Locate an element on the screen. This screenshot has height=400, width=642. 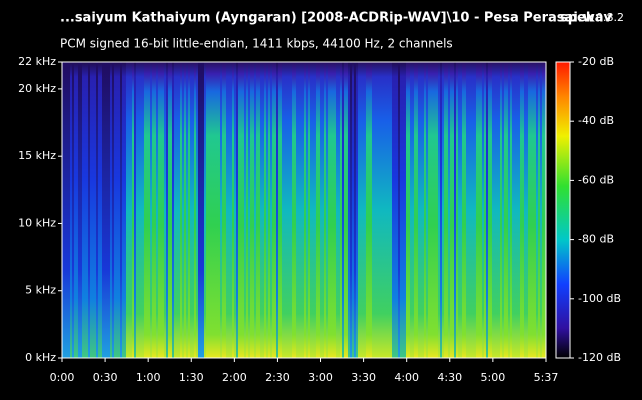
app-name: spek is located at coordinates (577, 18).